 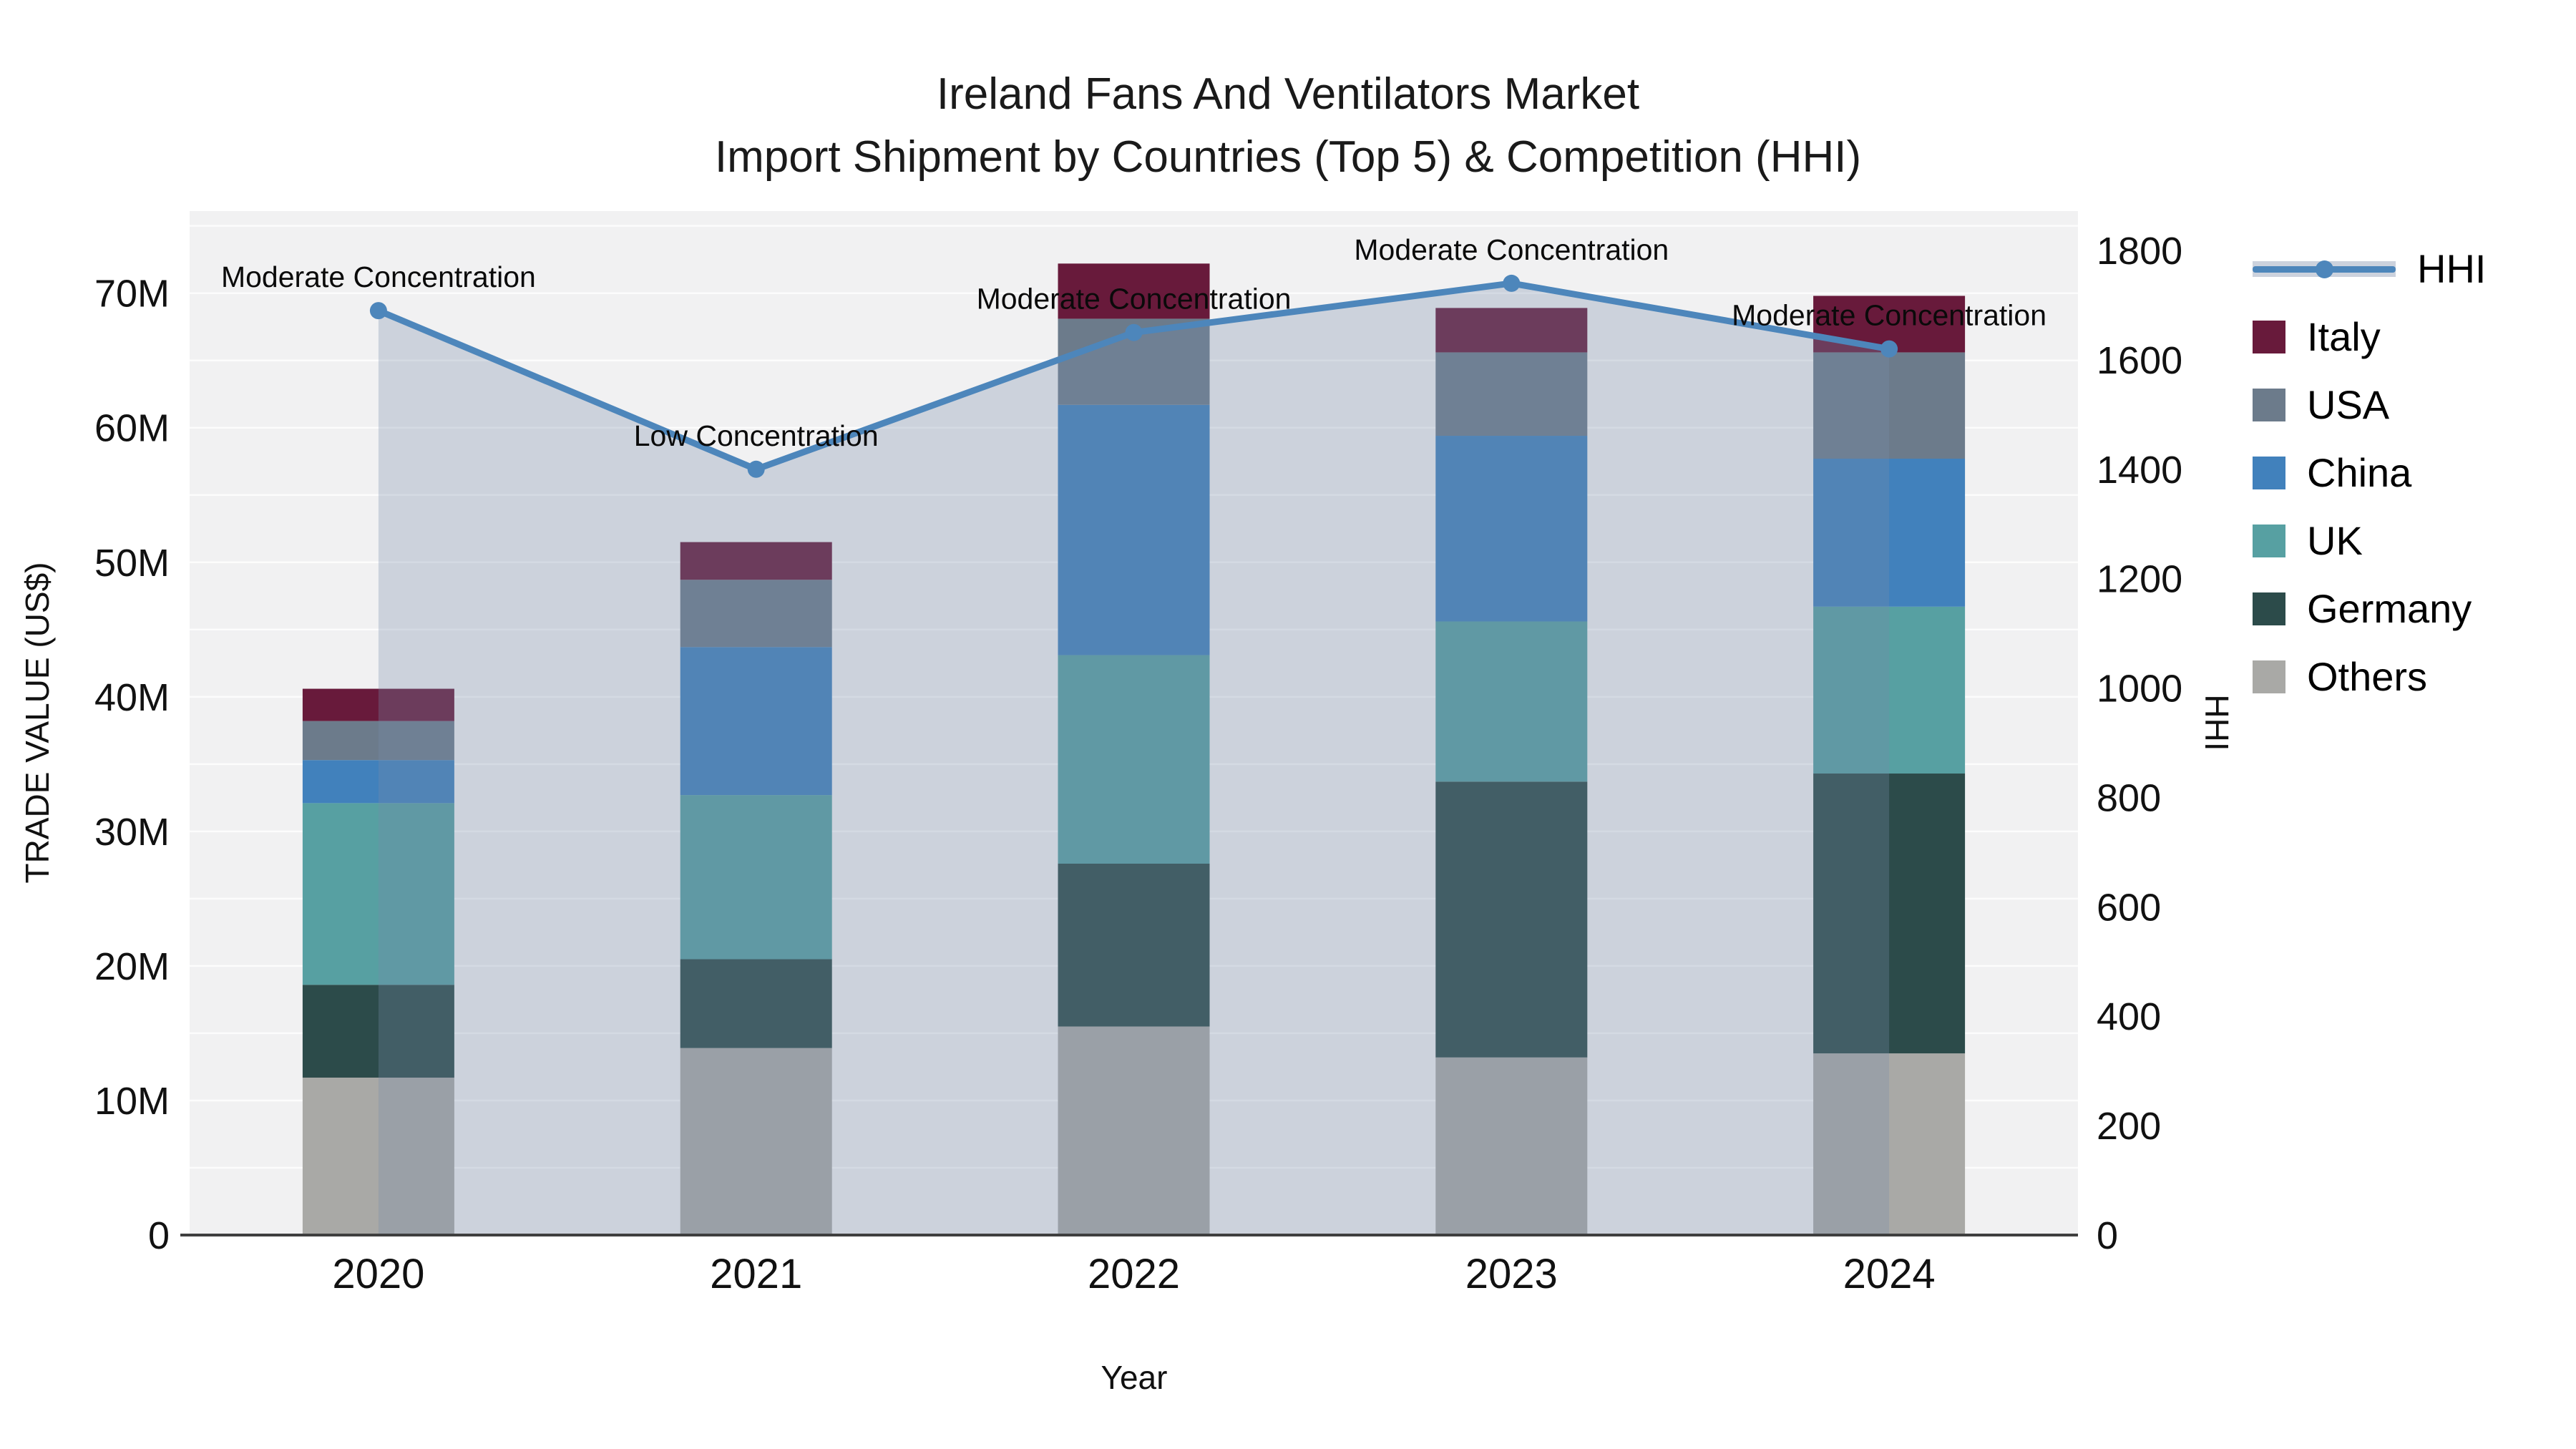 I want to click on y-right-tick-label: 0, so click(x=2107, y=1235).